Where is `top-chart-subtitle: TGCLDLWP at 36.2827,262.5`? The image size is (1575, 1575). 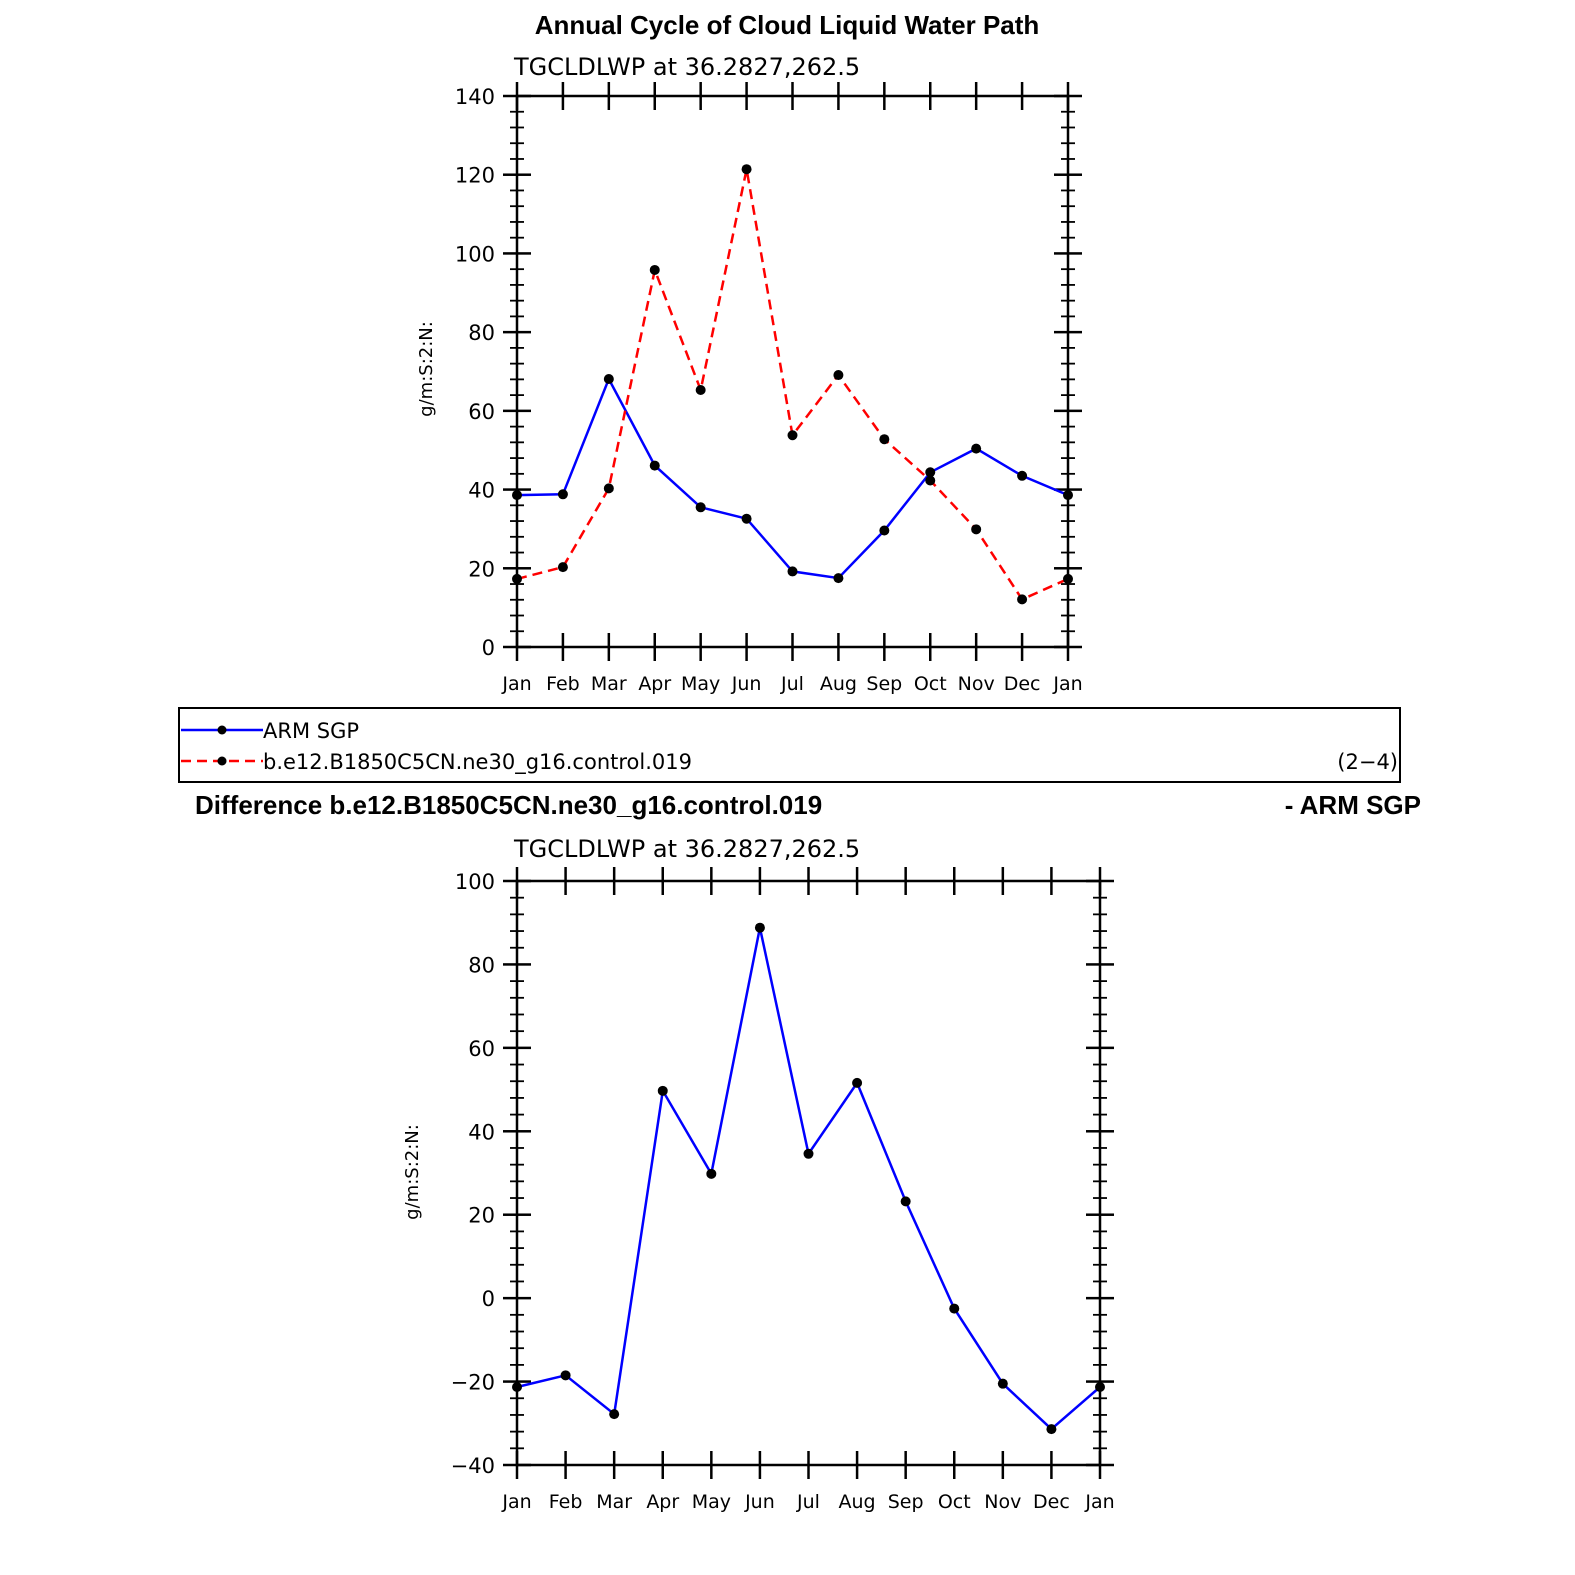 top-chart-subtitle: TGCLDLWP at 36.2827,262.5 is located at coordinates (686, 67).